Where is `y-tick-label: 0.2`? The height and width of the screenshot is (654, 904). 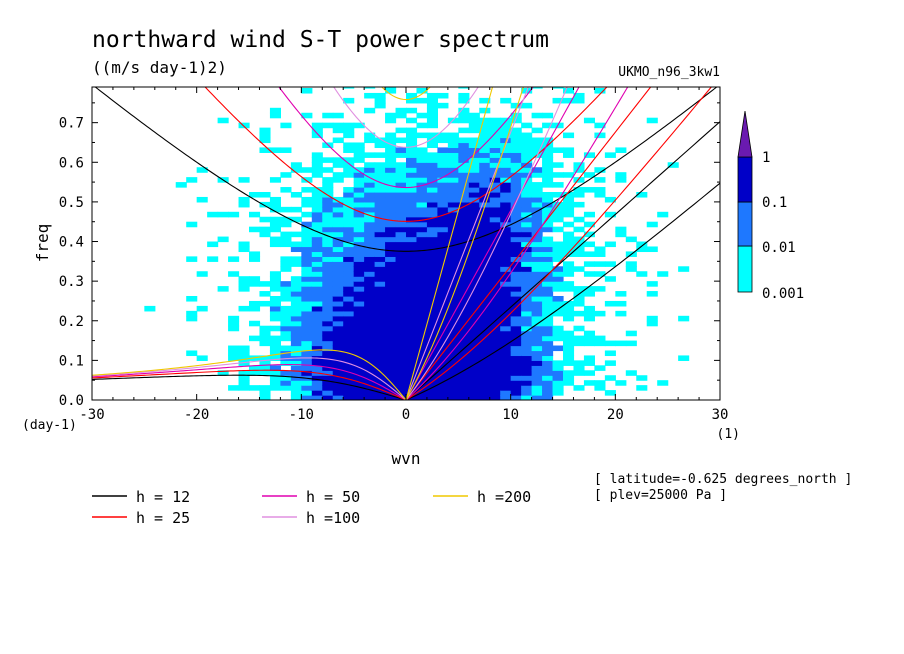
y-tick-label: 0.2 is located at coordinates (71, 322).